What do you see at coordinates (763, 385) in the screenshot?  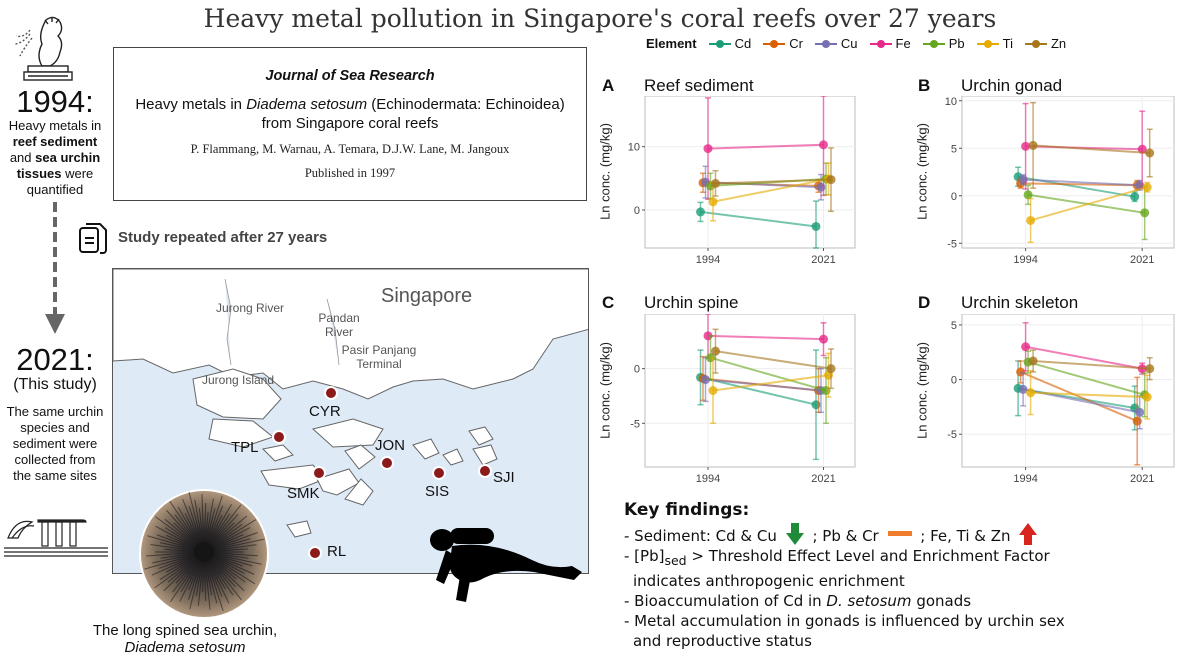 I see `panel-c-line-cu` at bounding box center [763, 385].